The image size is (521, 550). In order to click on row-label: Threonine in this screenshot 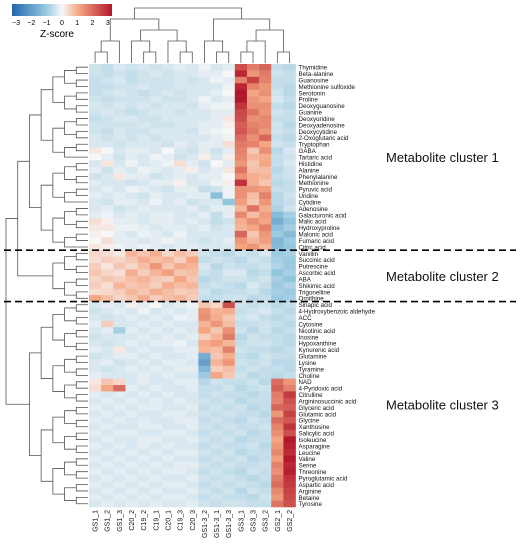, I will do `click(313, 472)`.